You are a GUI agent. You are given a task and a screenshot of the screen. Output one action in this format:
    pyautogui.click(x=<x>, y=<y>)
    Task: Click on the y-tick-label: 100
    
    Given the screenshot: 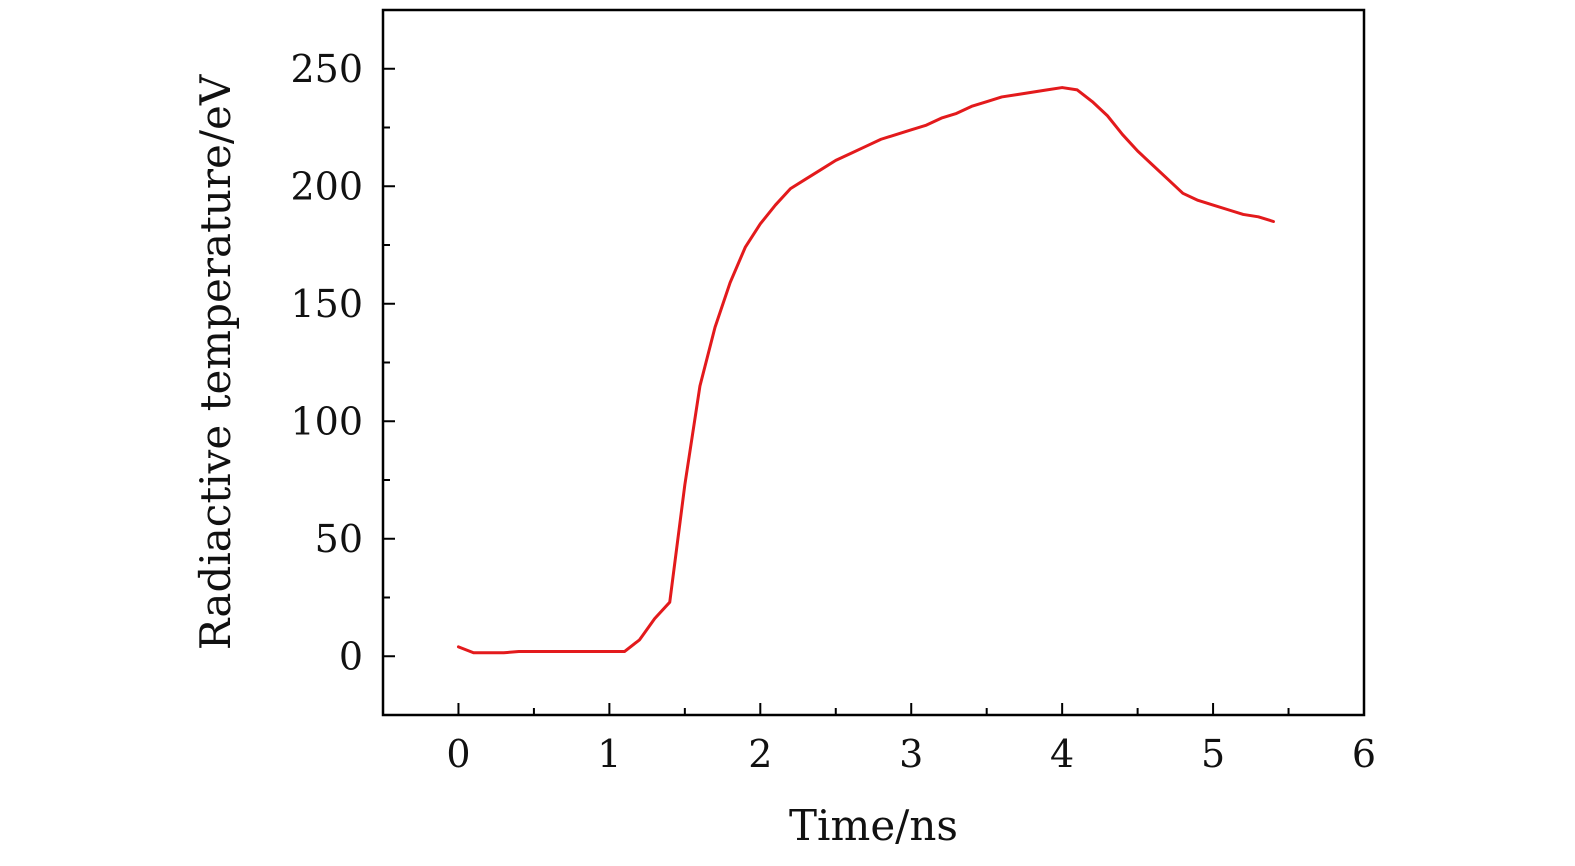 What is the action you would take?
    pyautogui.click(x=326, y=421)
    